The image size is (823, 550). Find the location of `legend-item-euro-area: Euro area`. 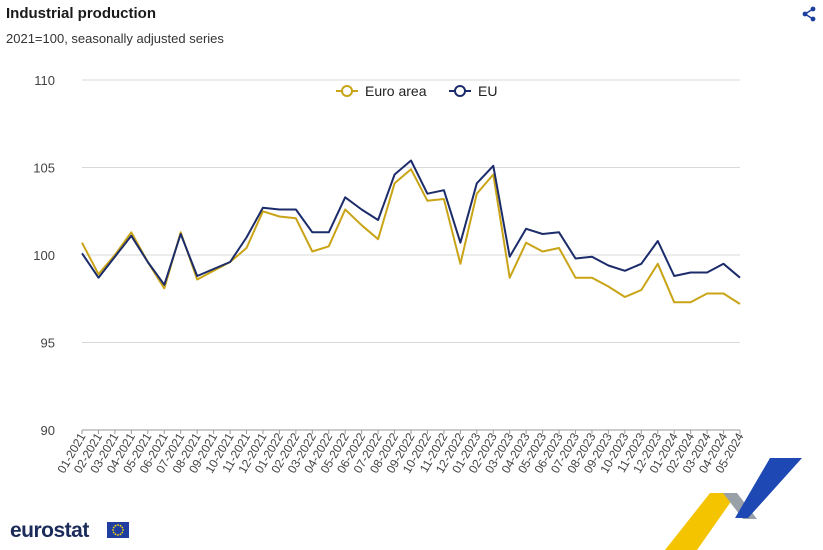

legend-item-euro-area: Euro area is located at coordinates (381, 91).